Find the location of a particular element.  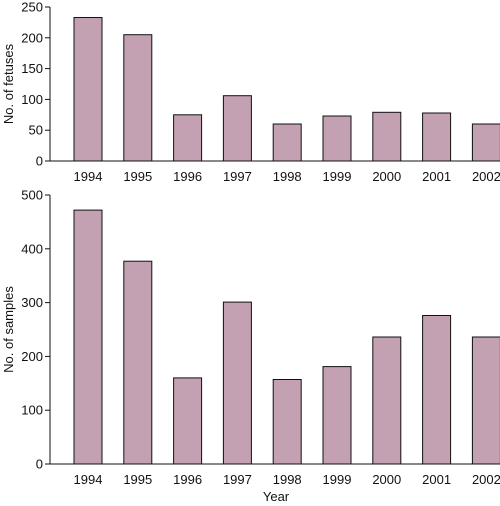

y-axis-title: No. of fetuses is located at coordinates (8, 83).